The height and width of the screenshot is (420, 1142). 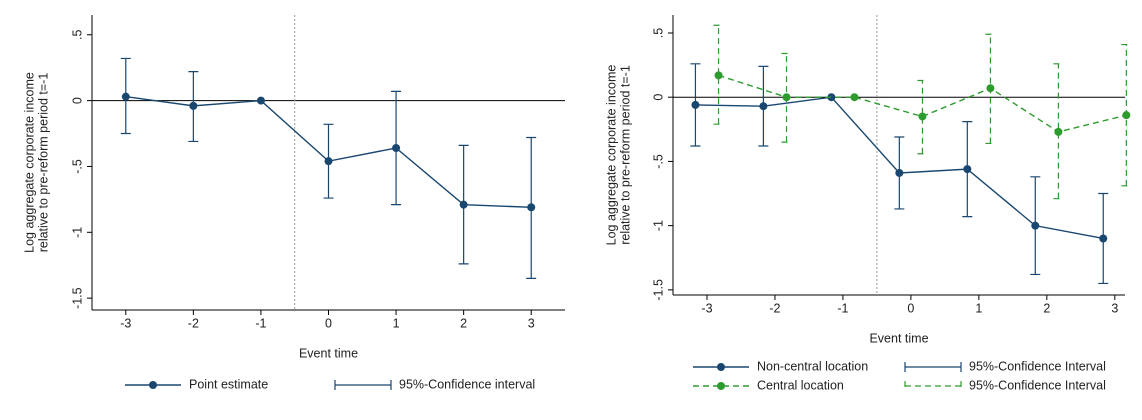 What do you see at coordinates (467, 384) in the screenshot?
I see `legend-label: 95%-Confidence interval` at bounding box center [467, 384].